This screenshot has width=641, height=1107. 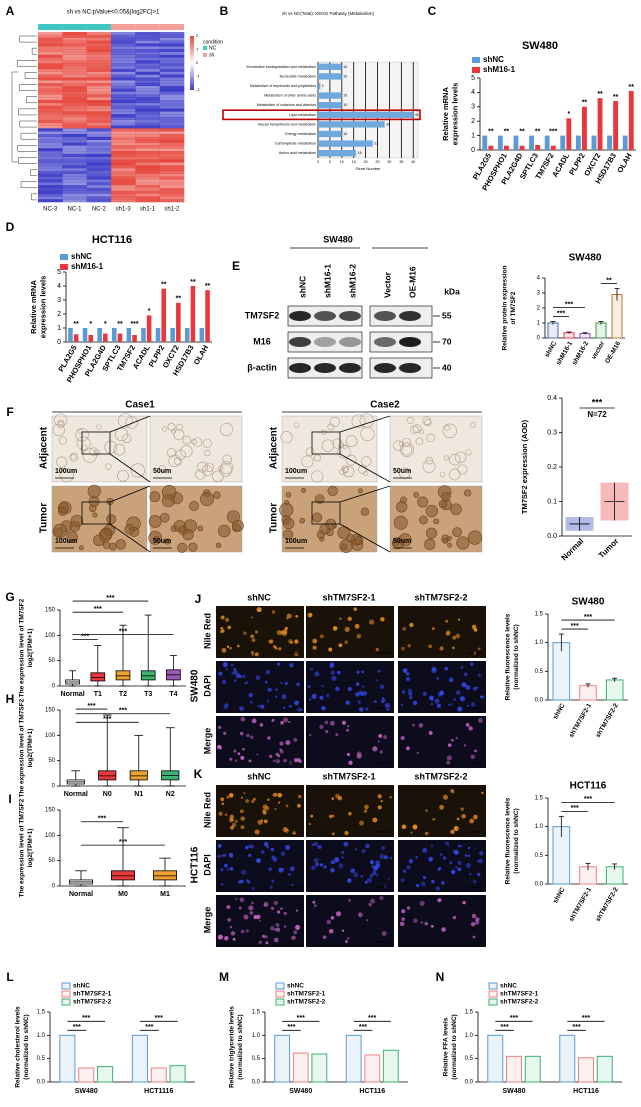 What do you see at coordinates (9, 412) in the screenshot?
I see `panel-label: F` at bounding box center [9, 412].